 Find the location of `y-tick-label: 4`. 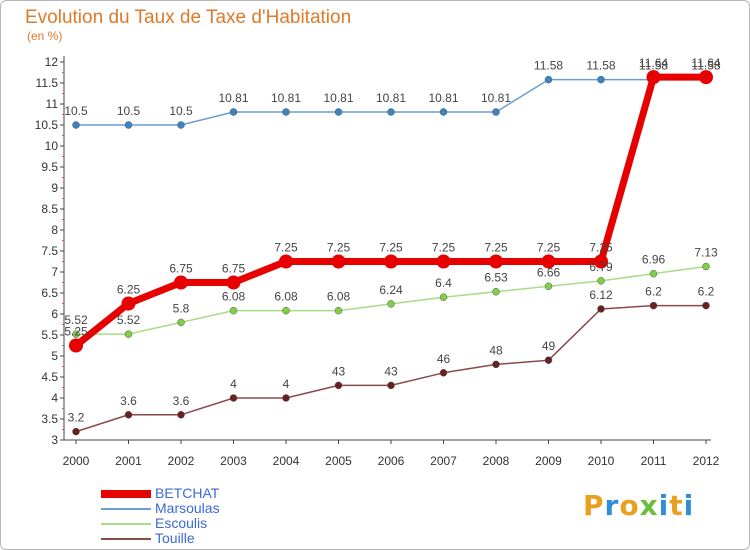

y-tick-label: 4 is located at coordinates (54, 398).